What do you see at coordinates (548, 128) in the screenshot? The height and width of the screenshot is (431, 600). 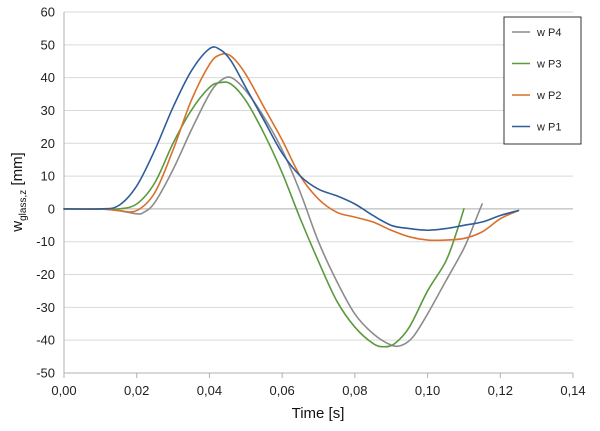 I see `legend-label: w P1` at bounding box center [548, 128].